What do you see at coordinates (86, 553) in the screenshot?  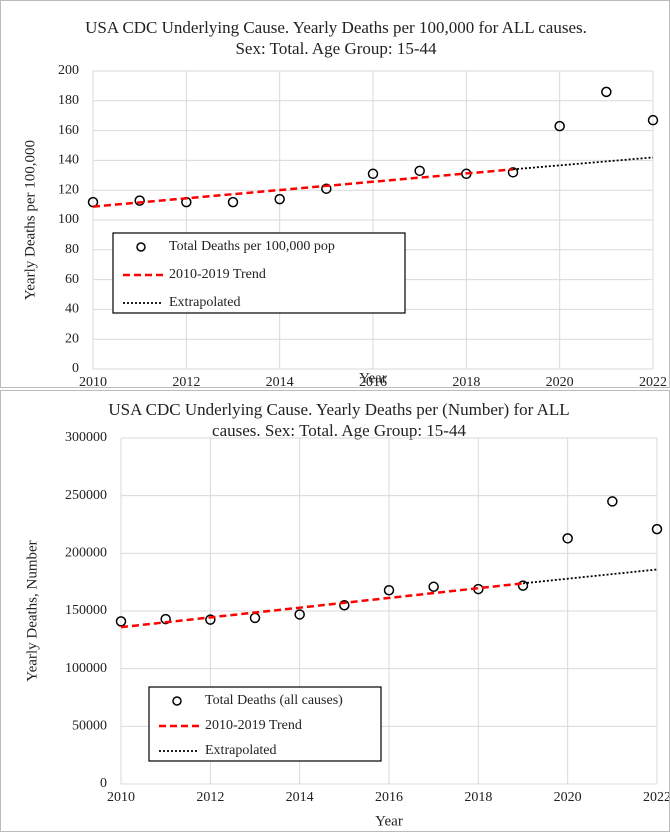 I see `y-tick-label: 200000` at bounding box center [86, 553].